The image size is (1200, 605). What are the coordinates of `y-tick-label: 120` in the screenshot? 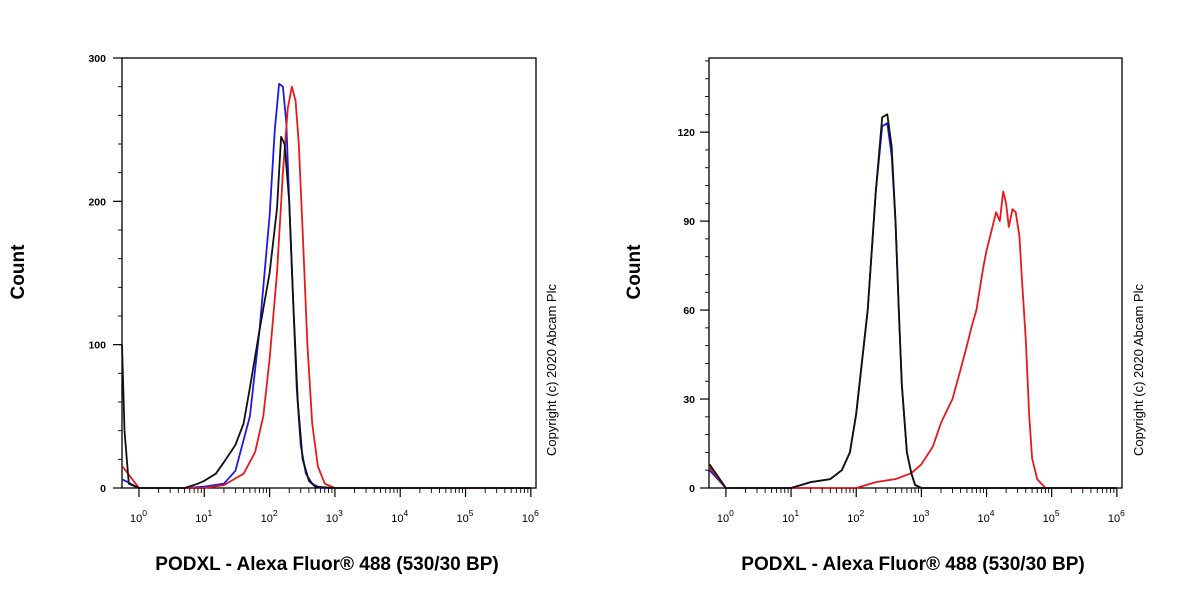 It's located at (686, 133).